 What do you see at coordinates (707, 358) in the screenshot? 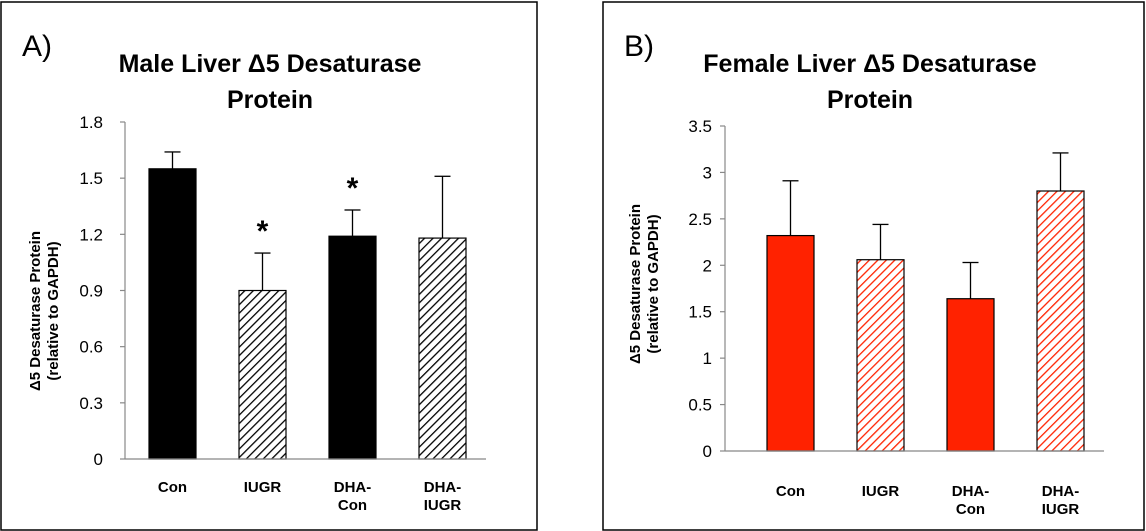
I see `y-tick-label: 1` at bounding box center [707, 358].